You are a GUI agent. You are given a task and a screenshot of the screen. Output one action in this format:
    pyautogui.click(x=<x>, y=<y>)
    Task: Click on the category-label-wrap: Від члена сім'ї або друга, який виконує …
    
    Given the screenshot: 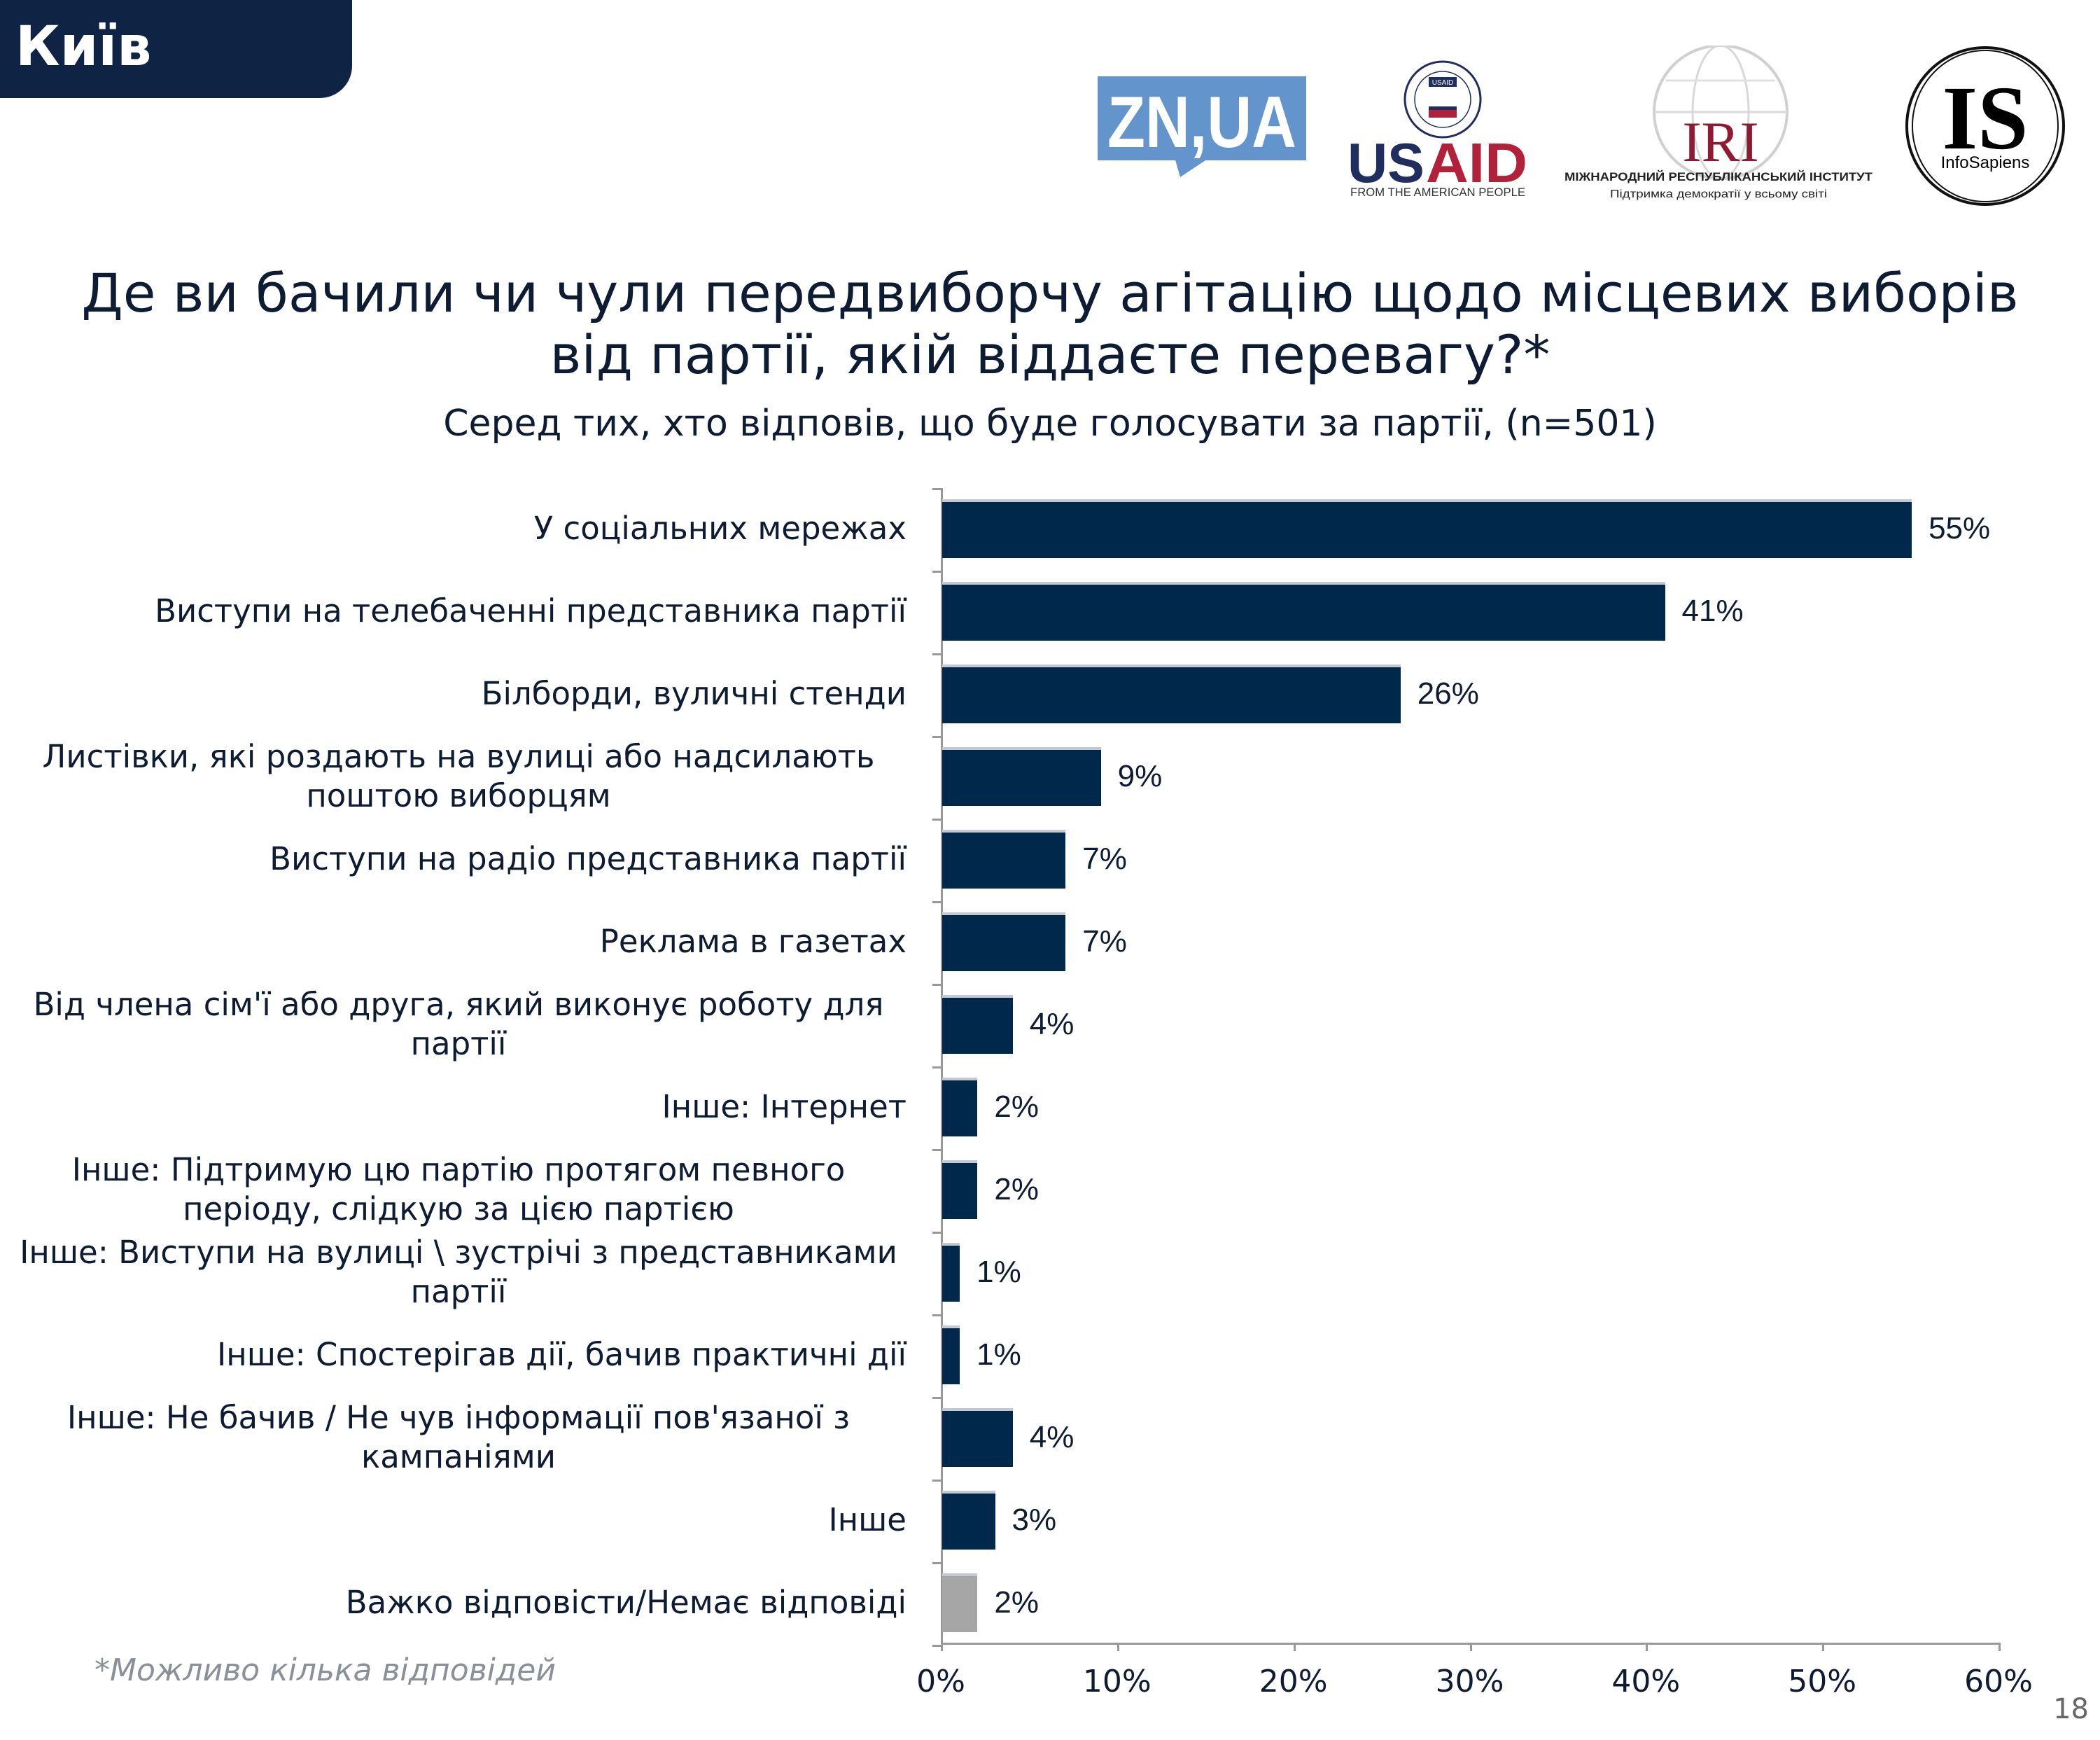 What is the action you would take?
    pyautogui.click(x=453, y=1024)
    